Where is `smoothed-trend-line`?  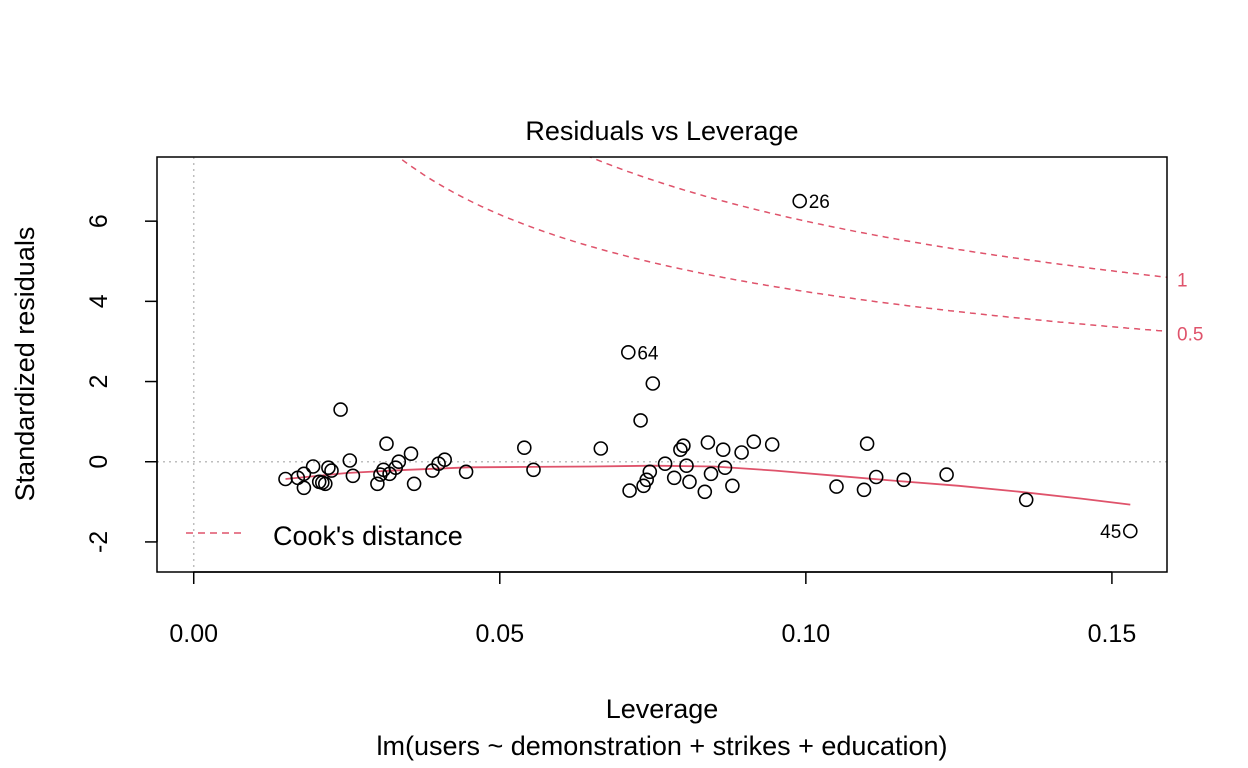
smoothed-trend-line is located at coordinates (708, 485).